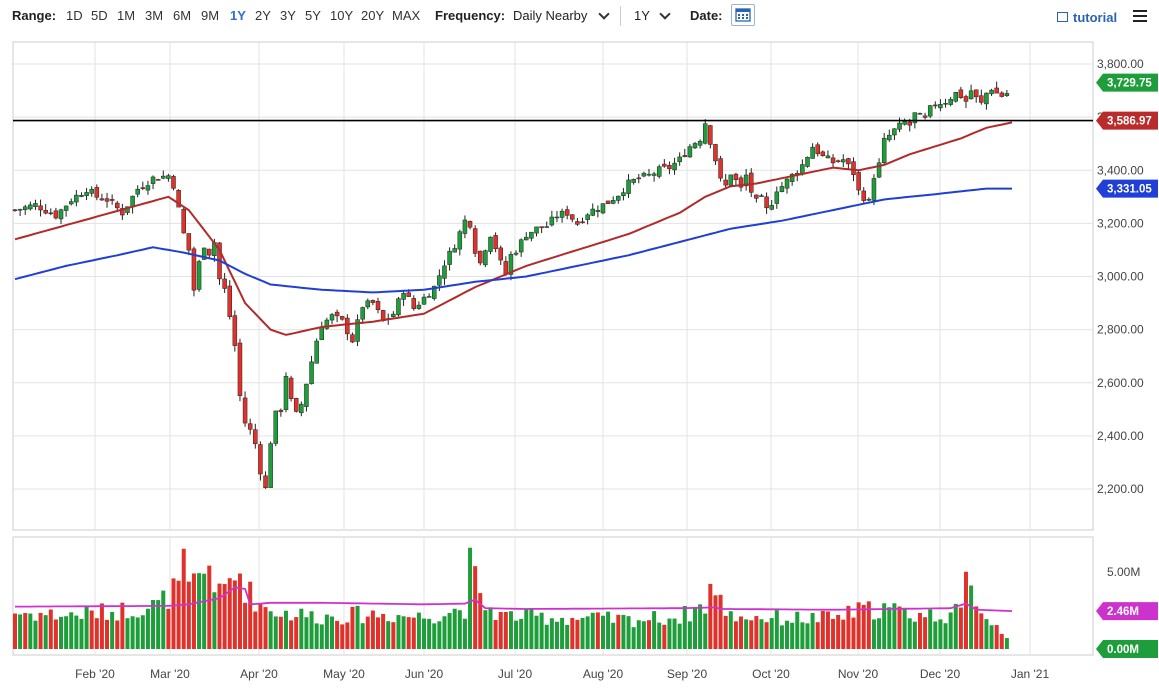  What do you see at coordinates (1140, 16) in the screenshot?
I see `menu-icon` at bounding box center [1140, 16].